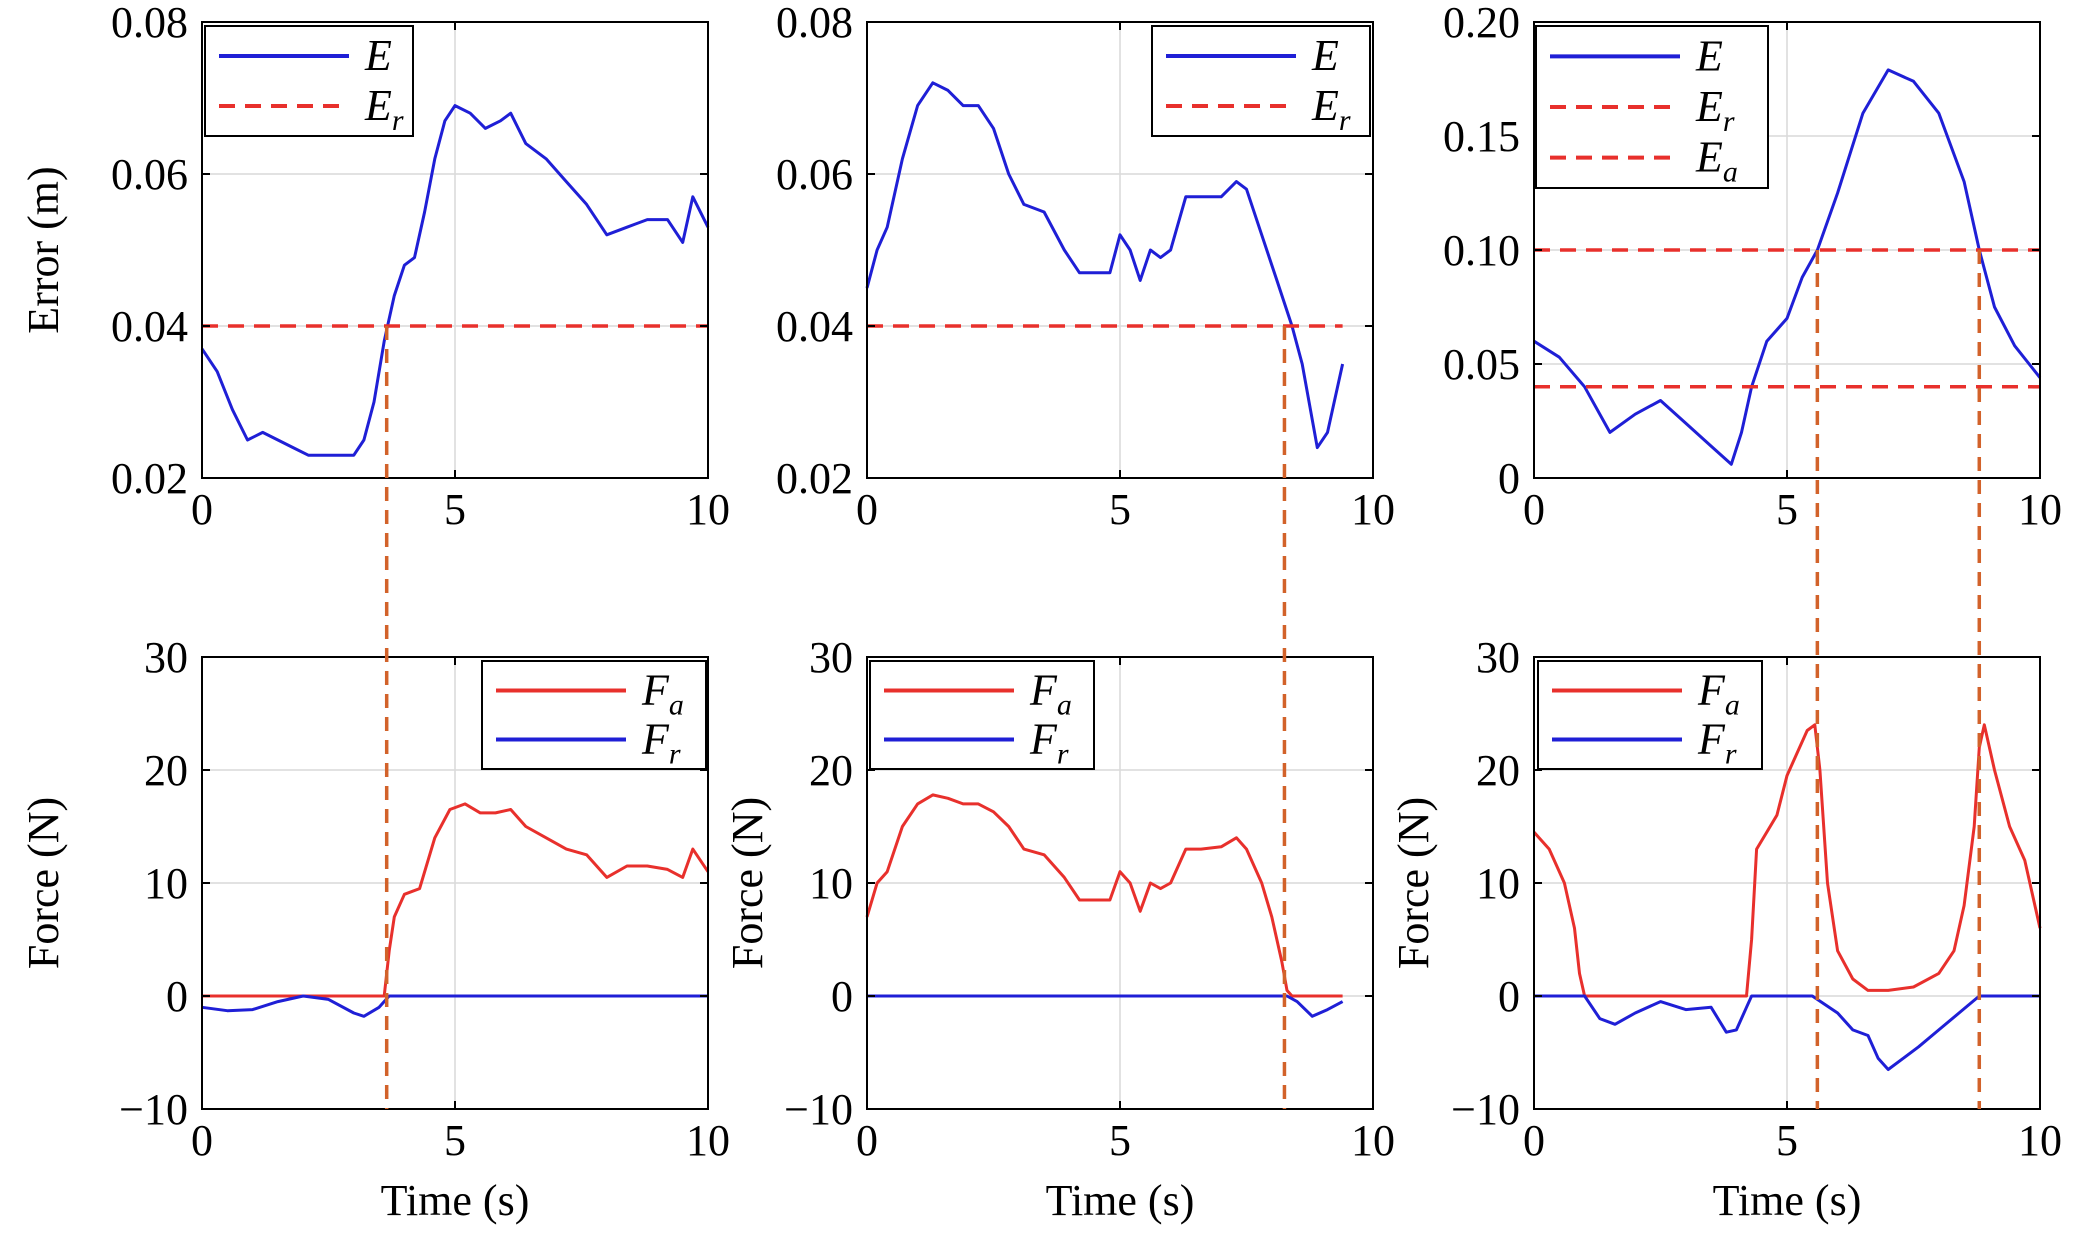 The image size is (2079, 1242). What do you see at coordinates (1481, 136) in the screenshot?
I see `y-tick-label: 0.15` at bounding box center [1481, 136].